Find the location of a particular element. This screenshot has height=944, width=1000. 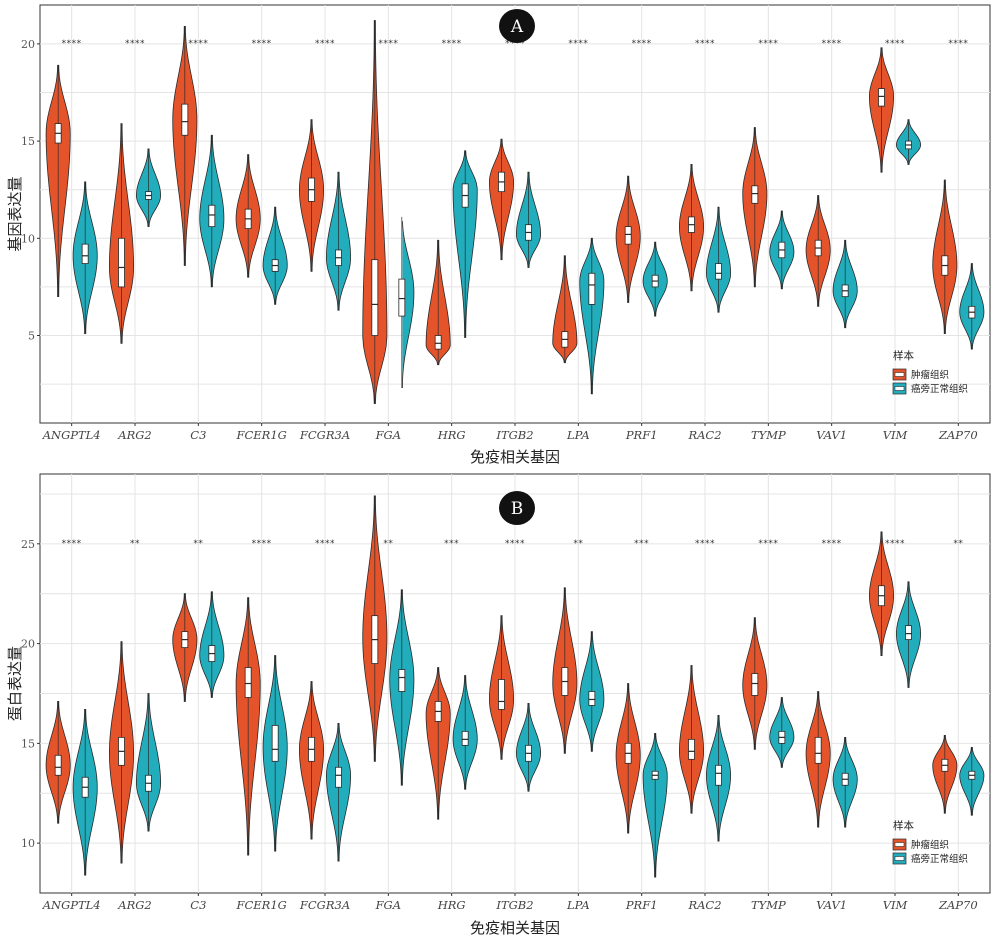

legend-label: 癌旁正常组织 is located at coordinates (939, 389).